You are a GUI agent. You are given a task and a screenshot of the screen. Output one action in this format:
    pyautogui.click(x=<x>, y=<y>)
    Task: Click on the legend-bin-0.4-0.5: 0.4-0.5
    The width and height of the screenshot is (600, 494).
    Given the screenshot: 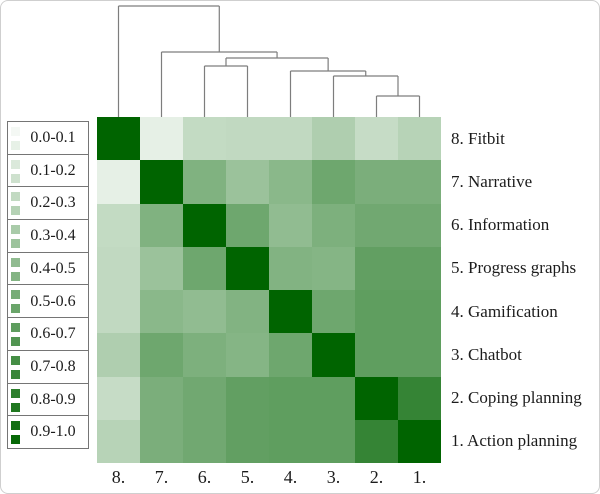 What is the action you would take?
    pyautogui.click(x=48, y=268)
    